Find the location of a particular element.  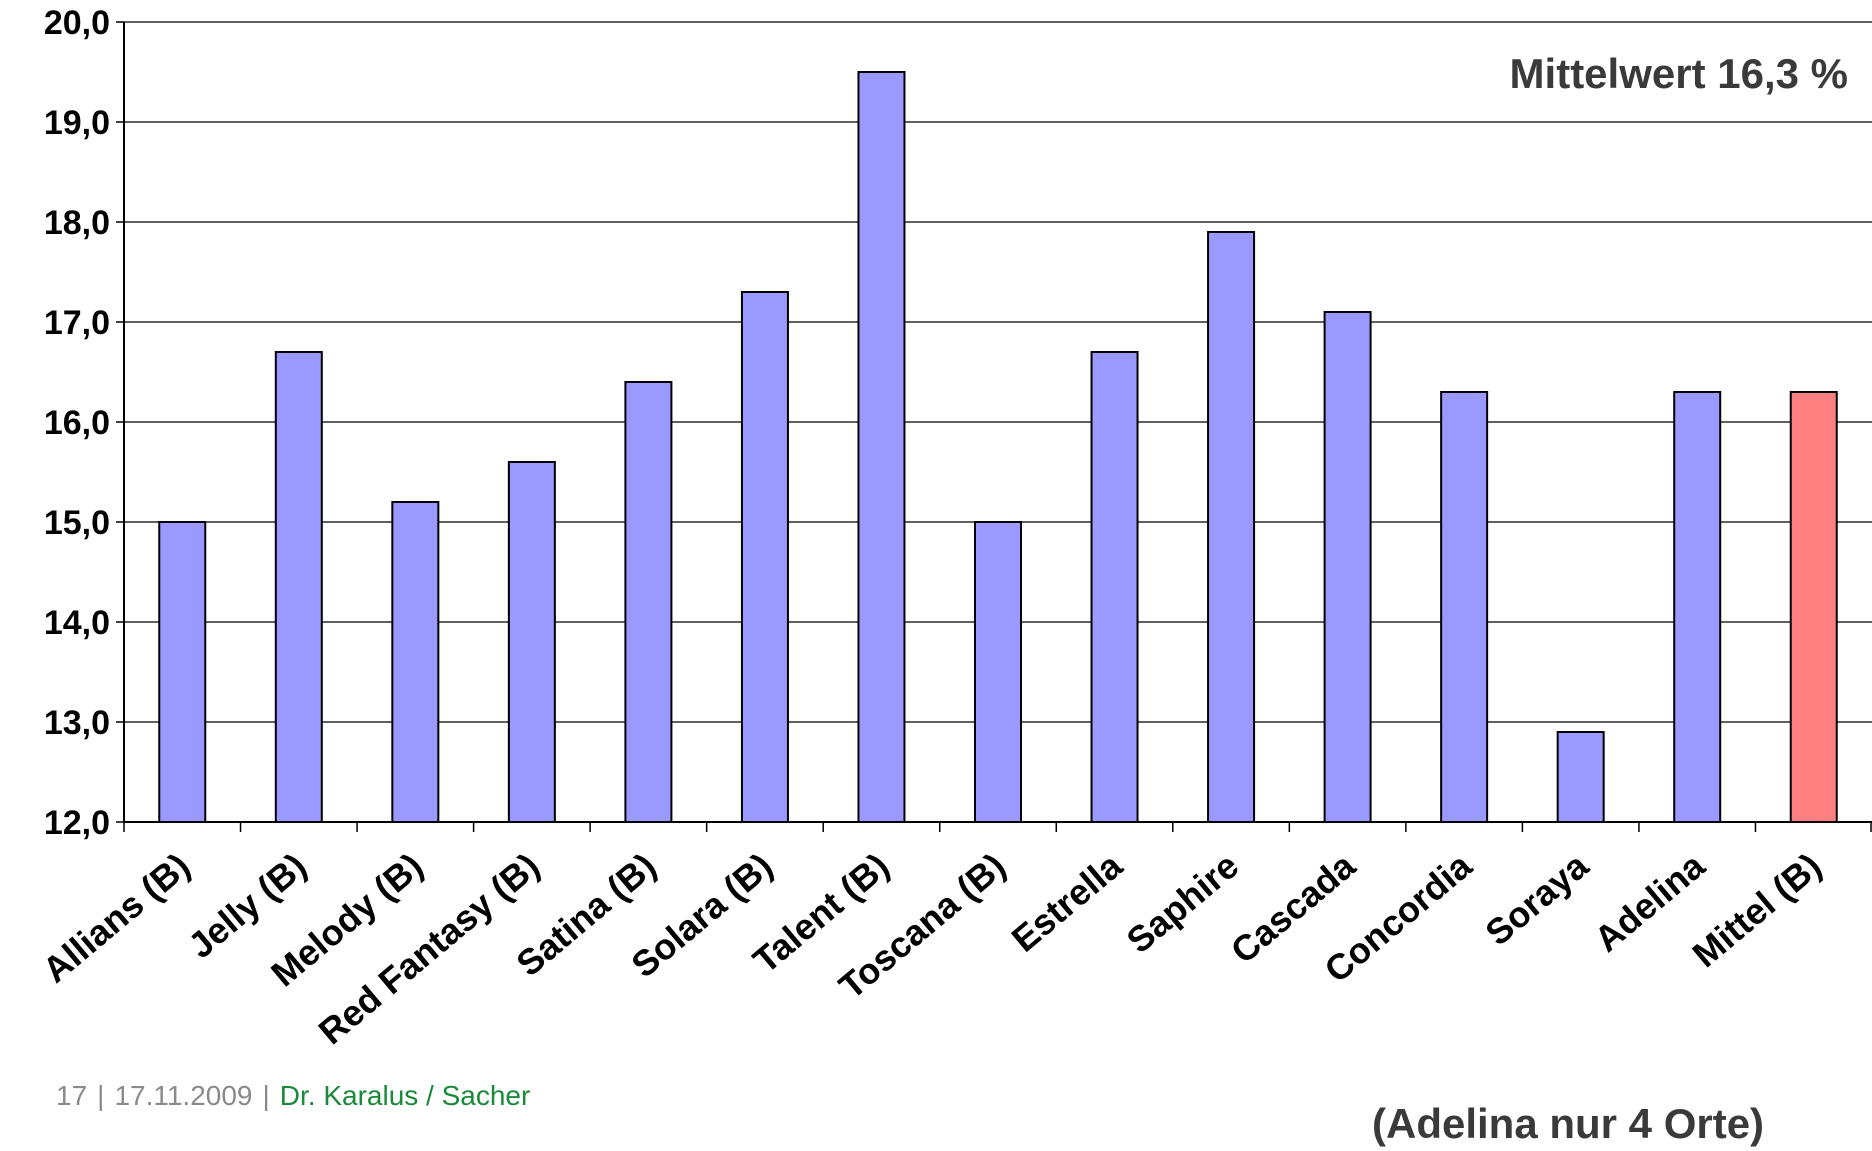

footer-author: Dr. Karalus / Sacher is located at coordinates (405, 1095).